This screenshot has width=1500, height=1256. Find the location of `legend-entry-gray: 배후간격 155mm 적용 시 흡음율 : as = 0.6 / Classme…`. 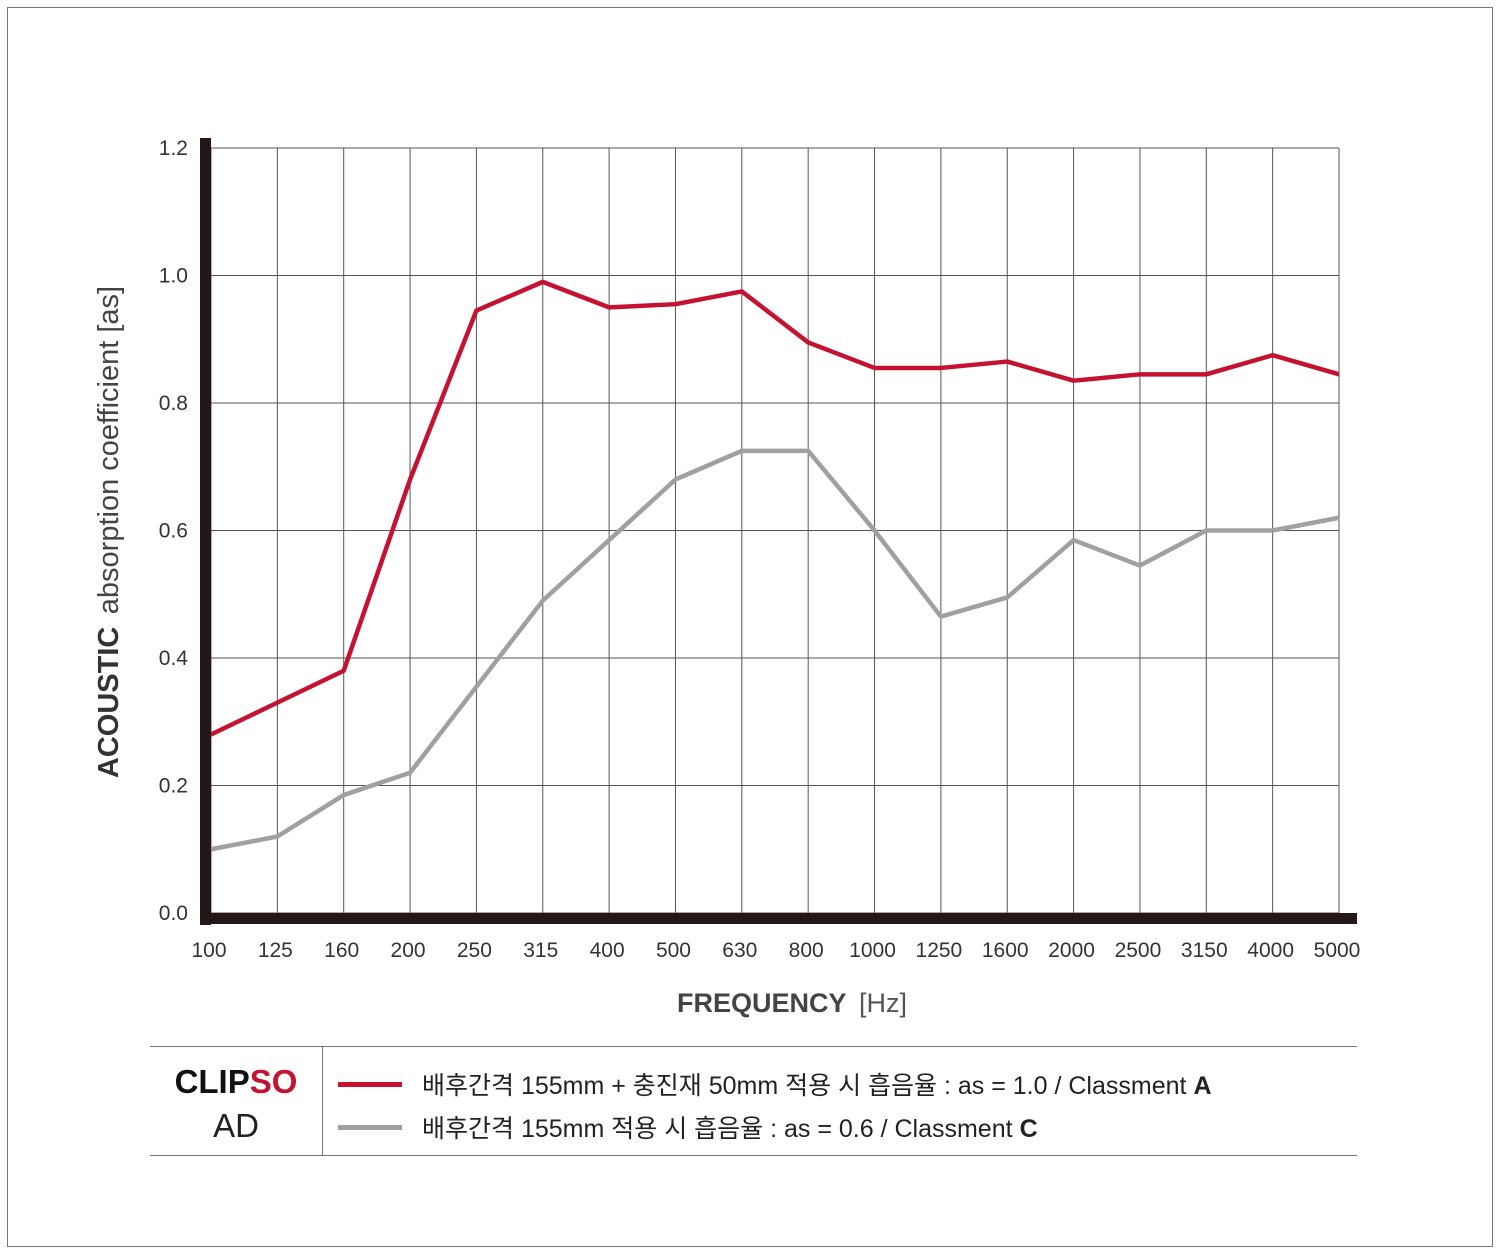

legend-entry-gray: 배후간격 155mm 적용 시 흡음율 : as = 0.6 / Classme… is located at coordinates (688, 1127).